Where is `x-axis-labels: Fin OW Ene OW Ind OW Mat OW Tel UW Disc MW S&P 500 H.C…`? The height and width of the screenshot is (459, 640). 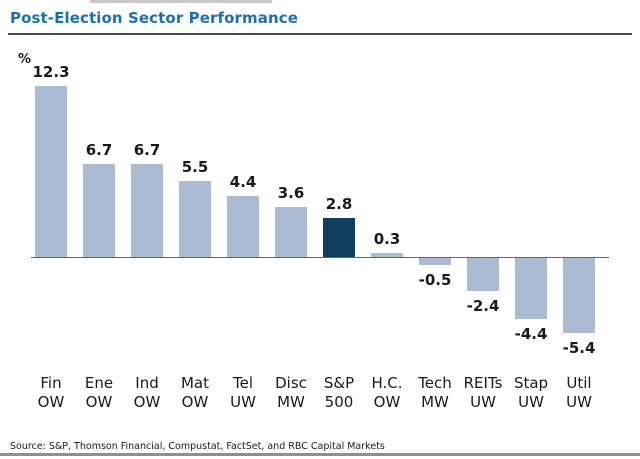
x-axis-labels: Fin OW Ene OW Ind OW Mat OW Tel UW Disc MW S&P 500 H.C… is located at coordinates (315, 393).